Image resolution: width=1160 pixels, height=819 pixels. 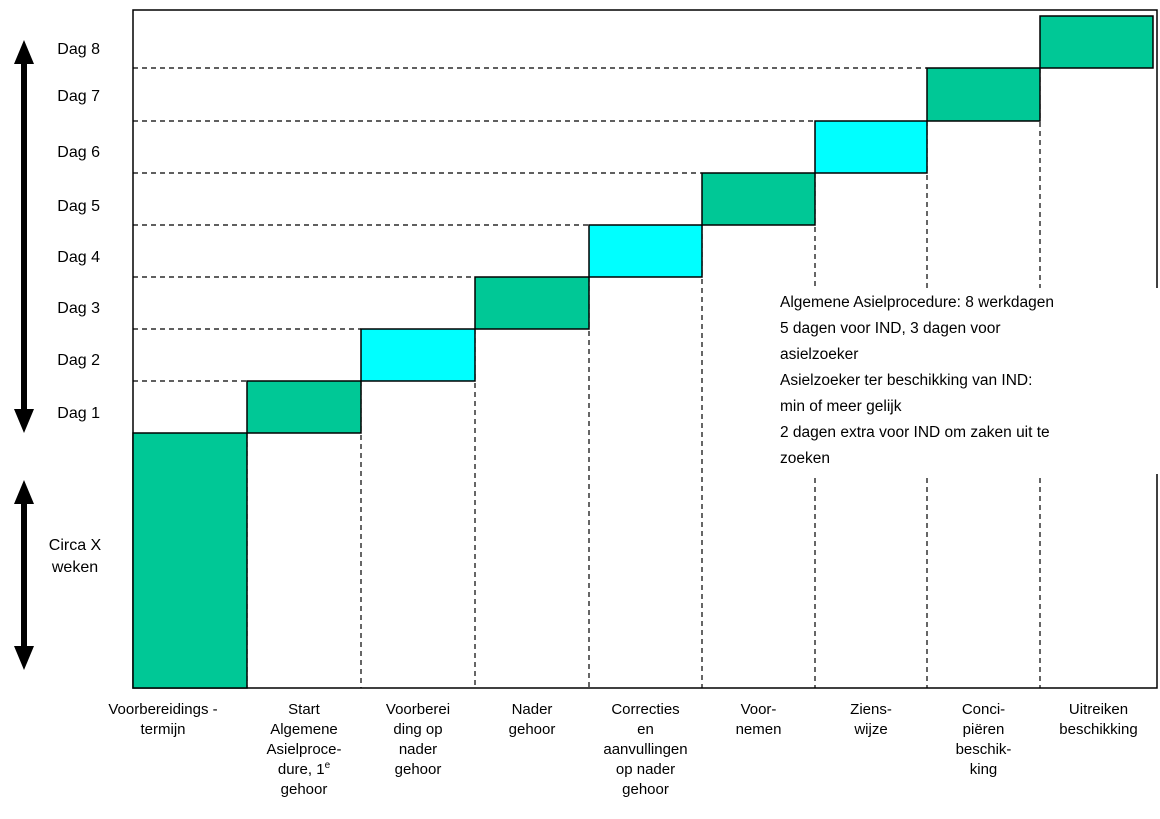 I want to click on stage-label-line: wijze, so click(x=871, y=730).